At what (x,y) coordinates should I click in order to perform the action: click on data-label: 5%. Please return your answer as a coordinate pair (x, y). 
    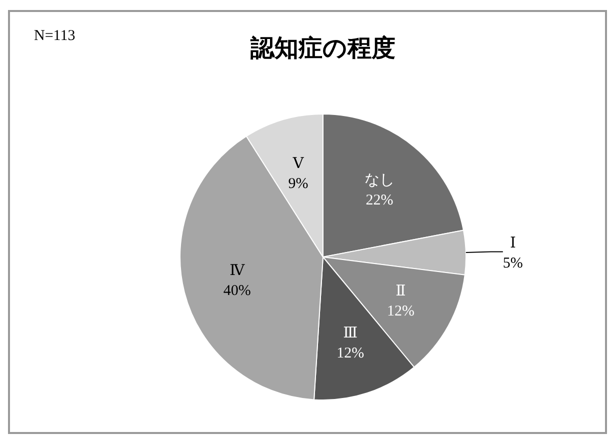
    Looking at the image, I should click on (512, 264).